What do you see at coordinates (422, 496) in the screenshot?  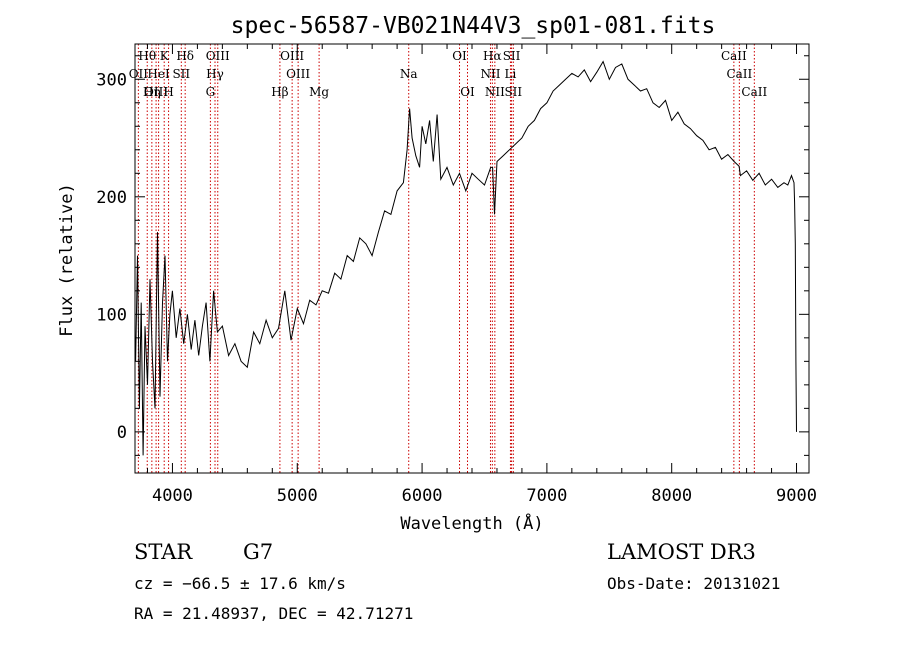 I see `x-tick-label: 6000` at bounding box center [422, 496].